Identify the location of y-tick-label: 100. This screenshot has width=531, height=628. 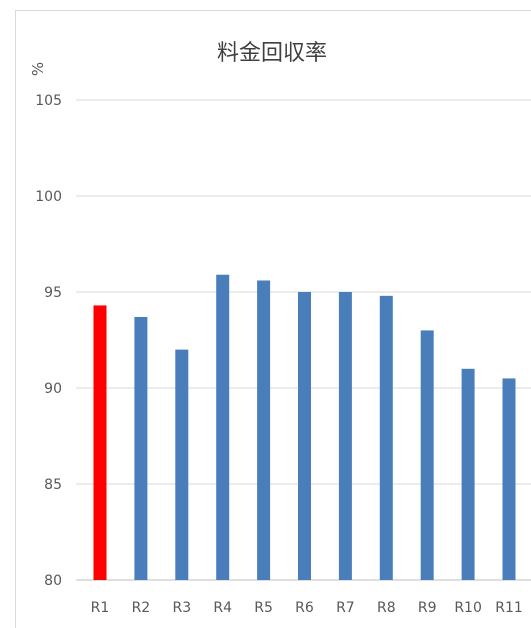
(48, 197).